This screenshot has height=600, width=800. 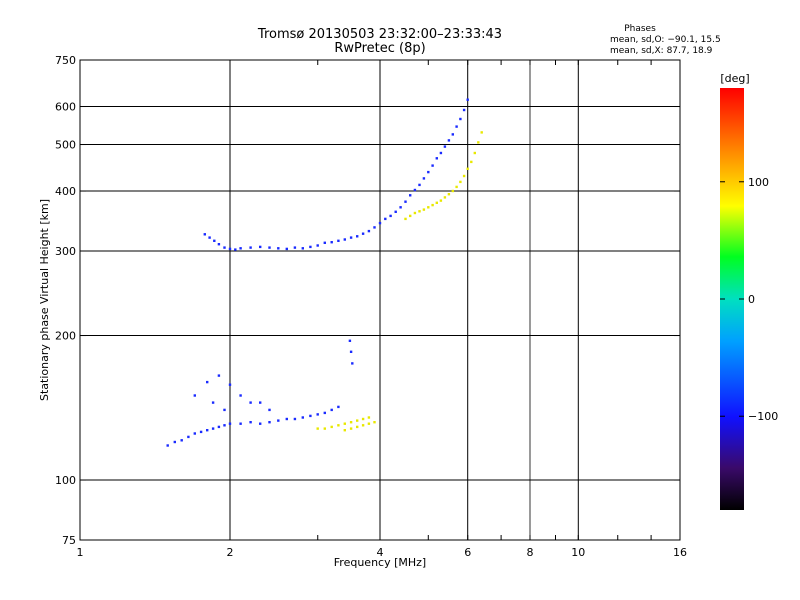 I want to click on y-tick-label: 600, so click(x=65, y=107).